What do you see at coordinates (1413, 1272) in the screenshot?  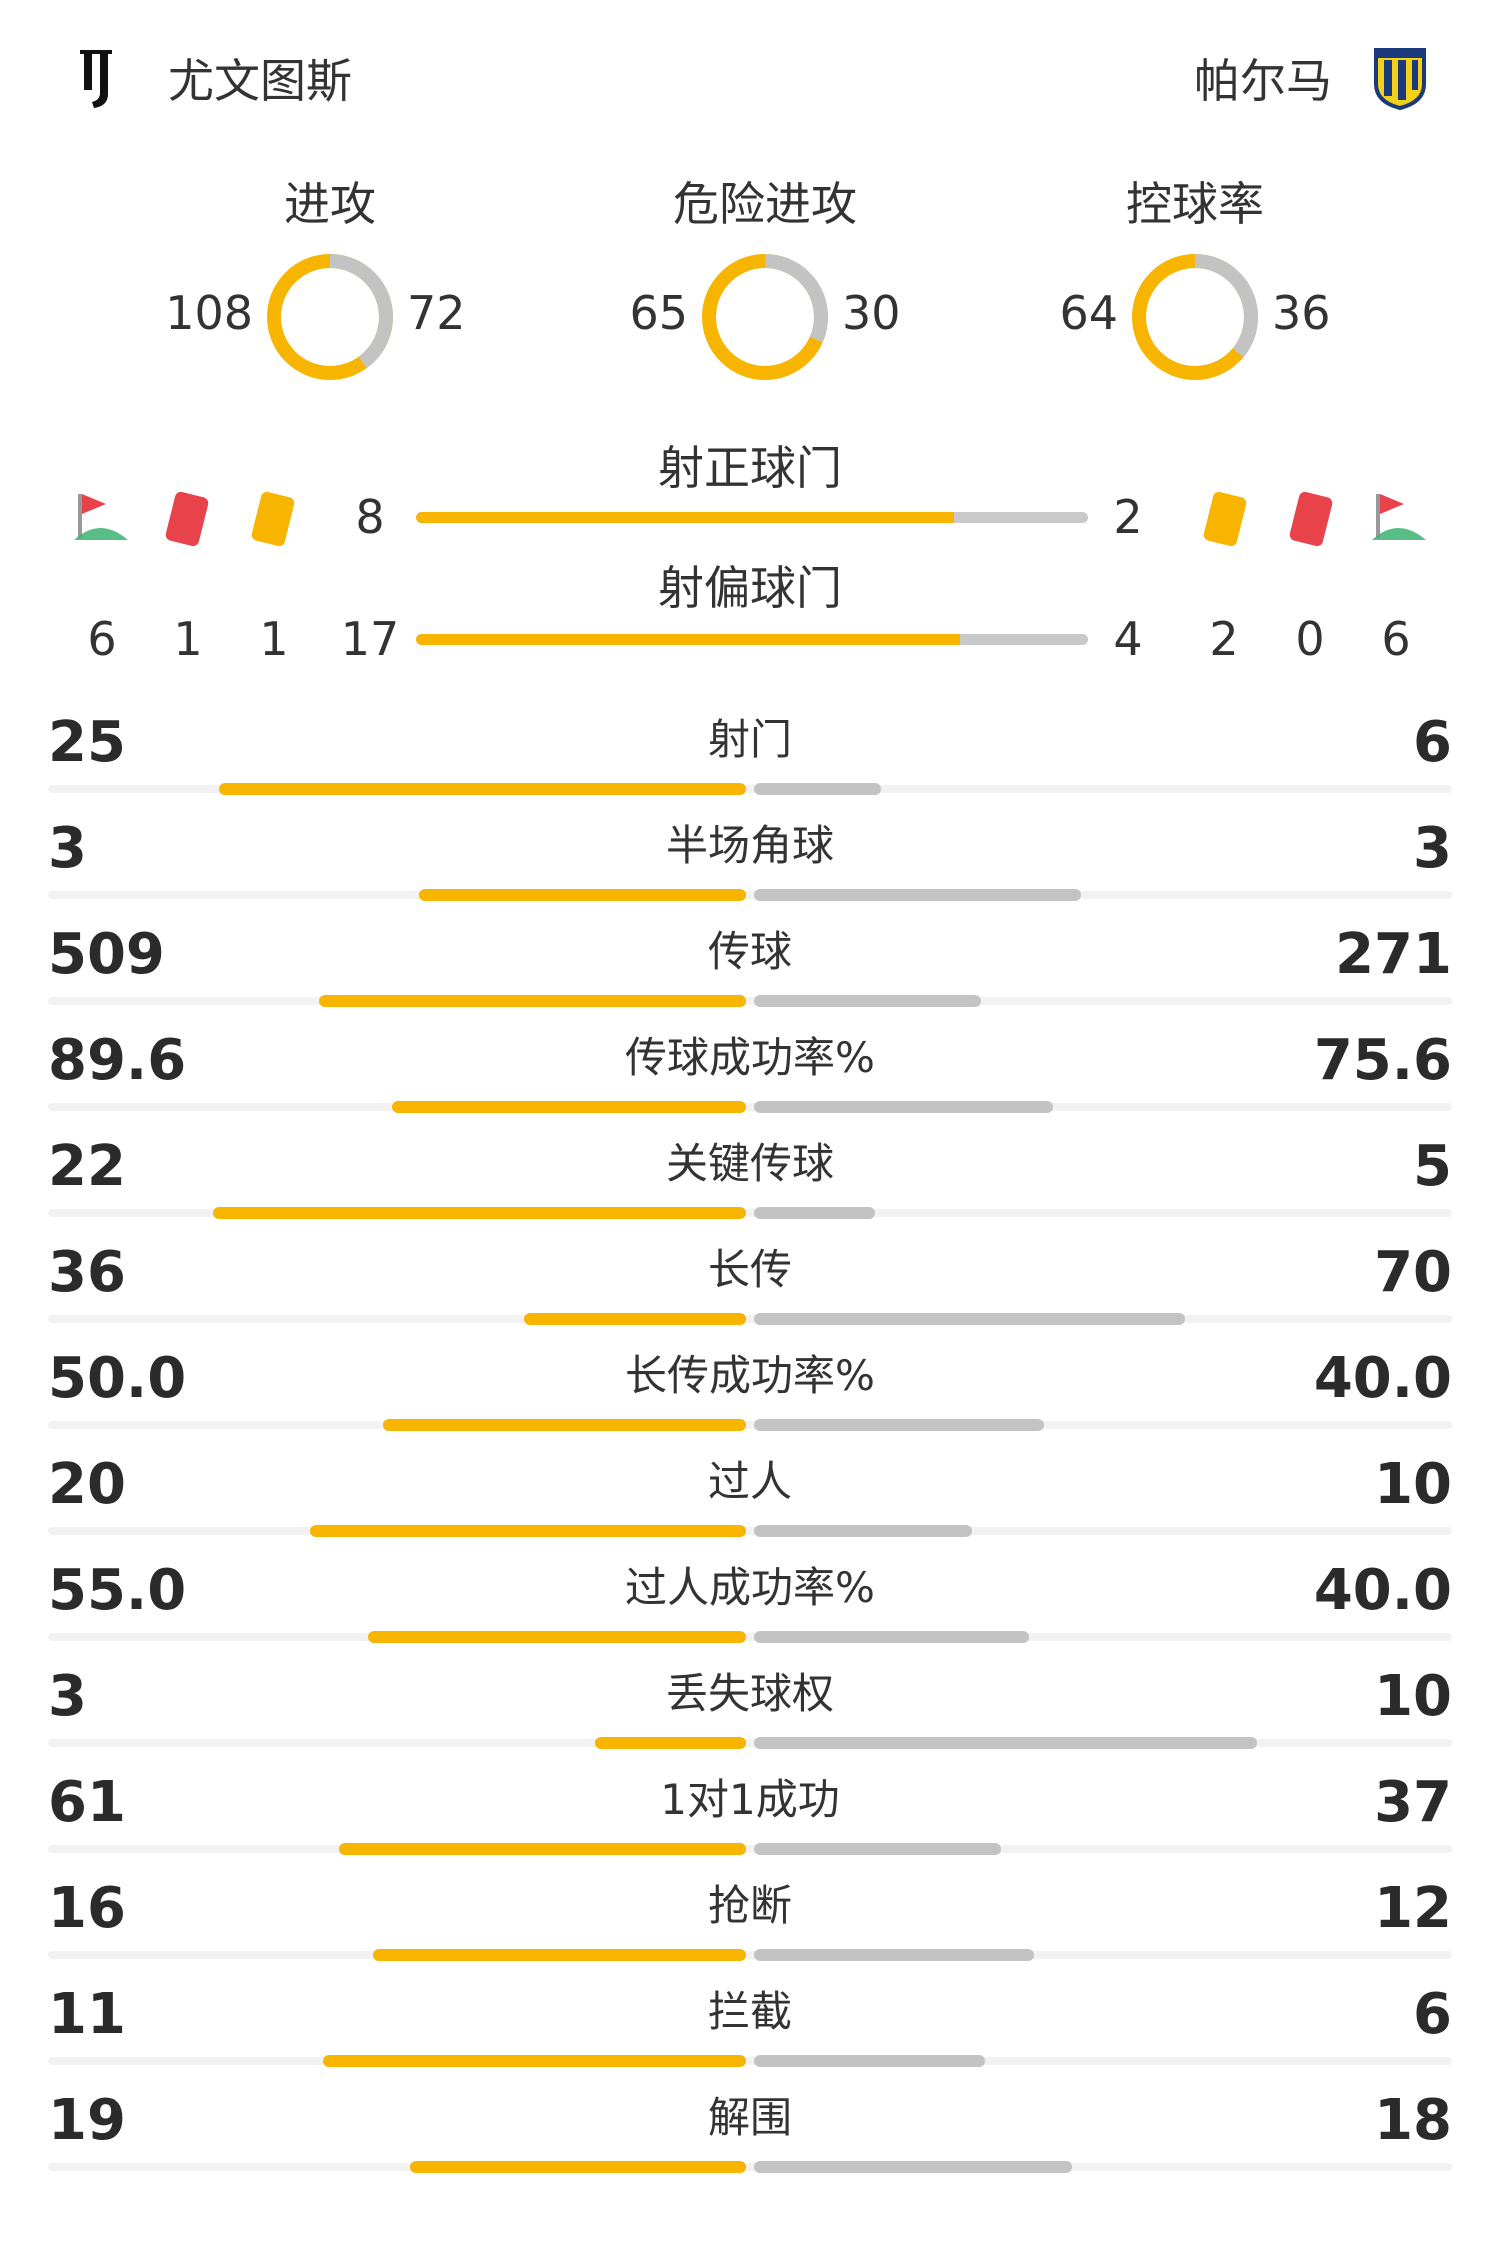 I see `stat-away-value: 70` at bounding box center [1413, 1272].